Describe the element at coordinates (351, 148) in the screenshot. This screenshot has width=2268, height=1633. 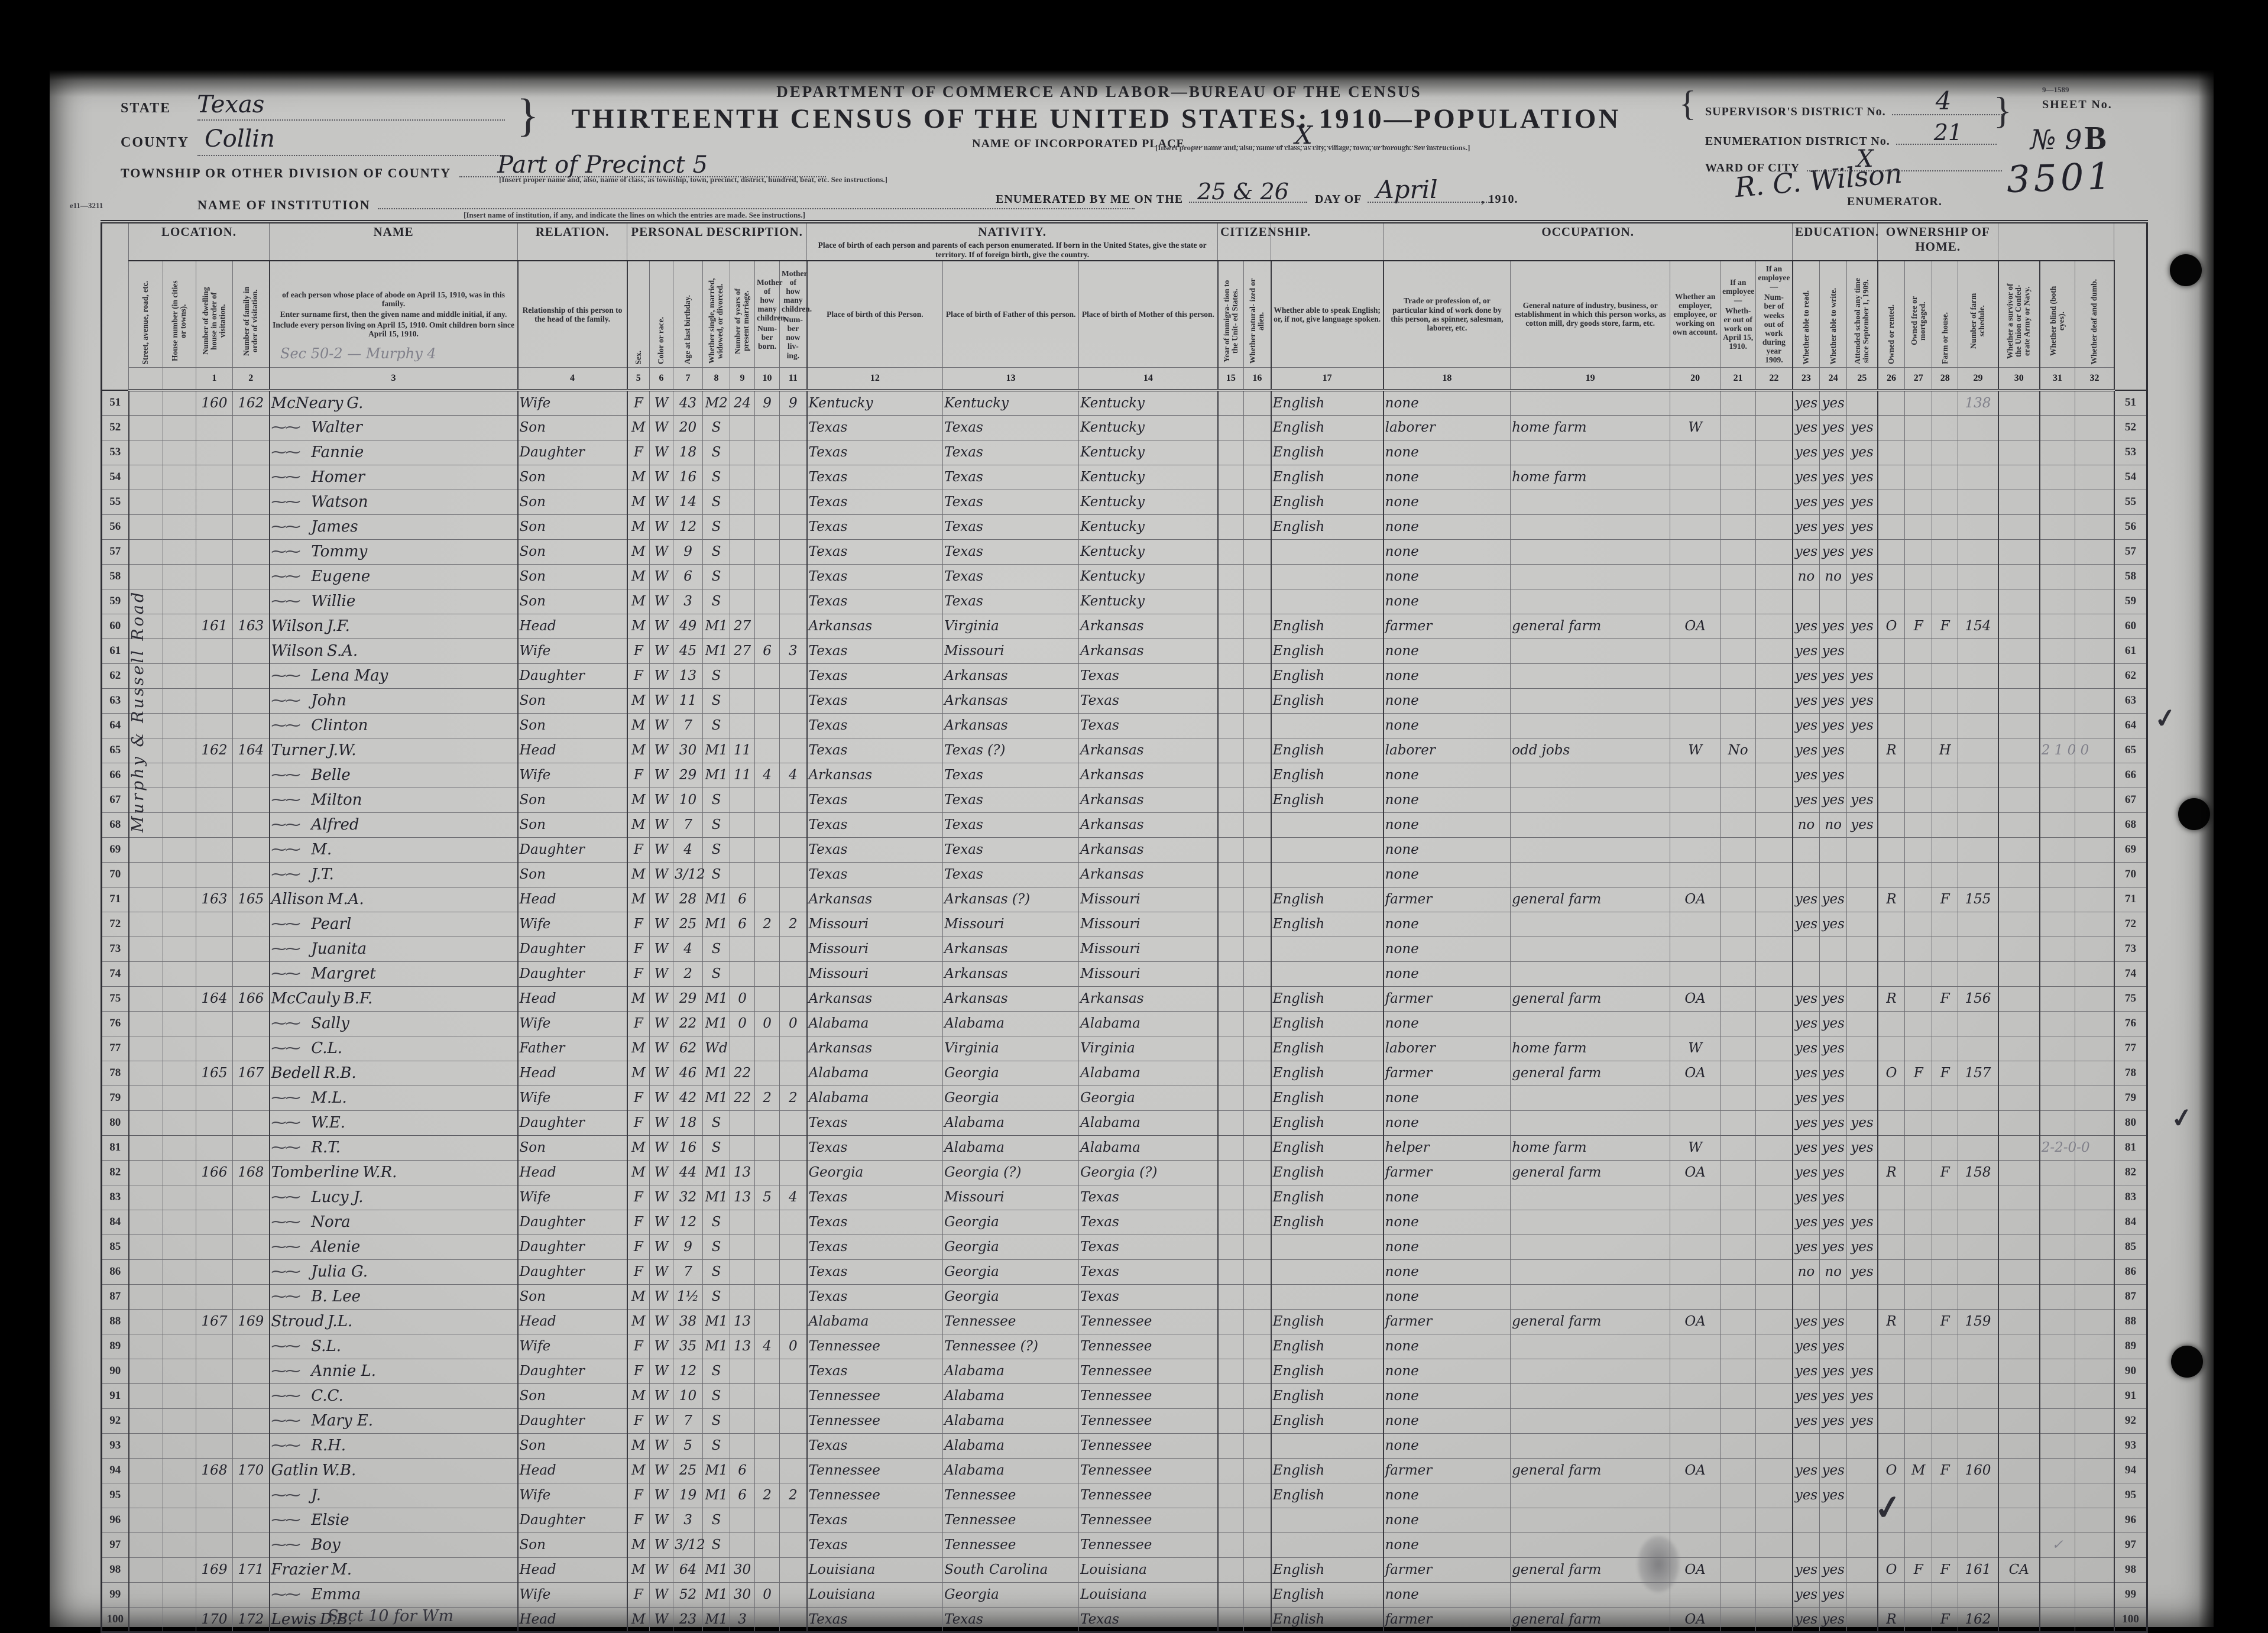
I see `county-line` at that location.